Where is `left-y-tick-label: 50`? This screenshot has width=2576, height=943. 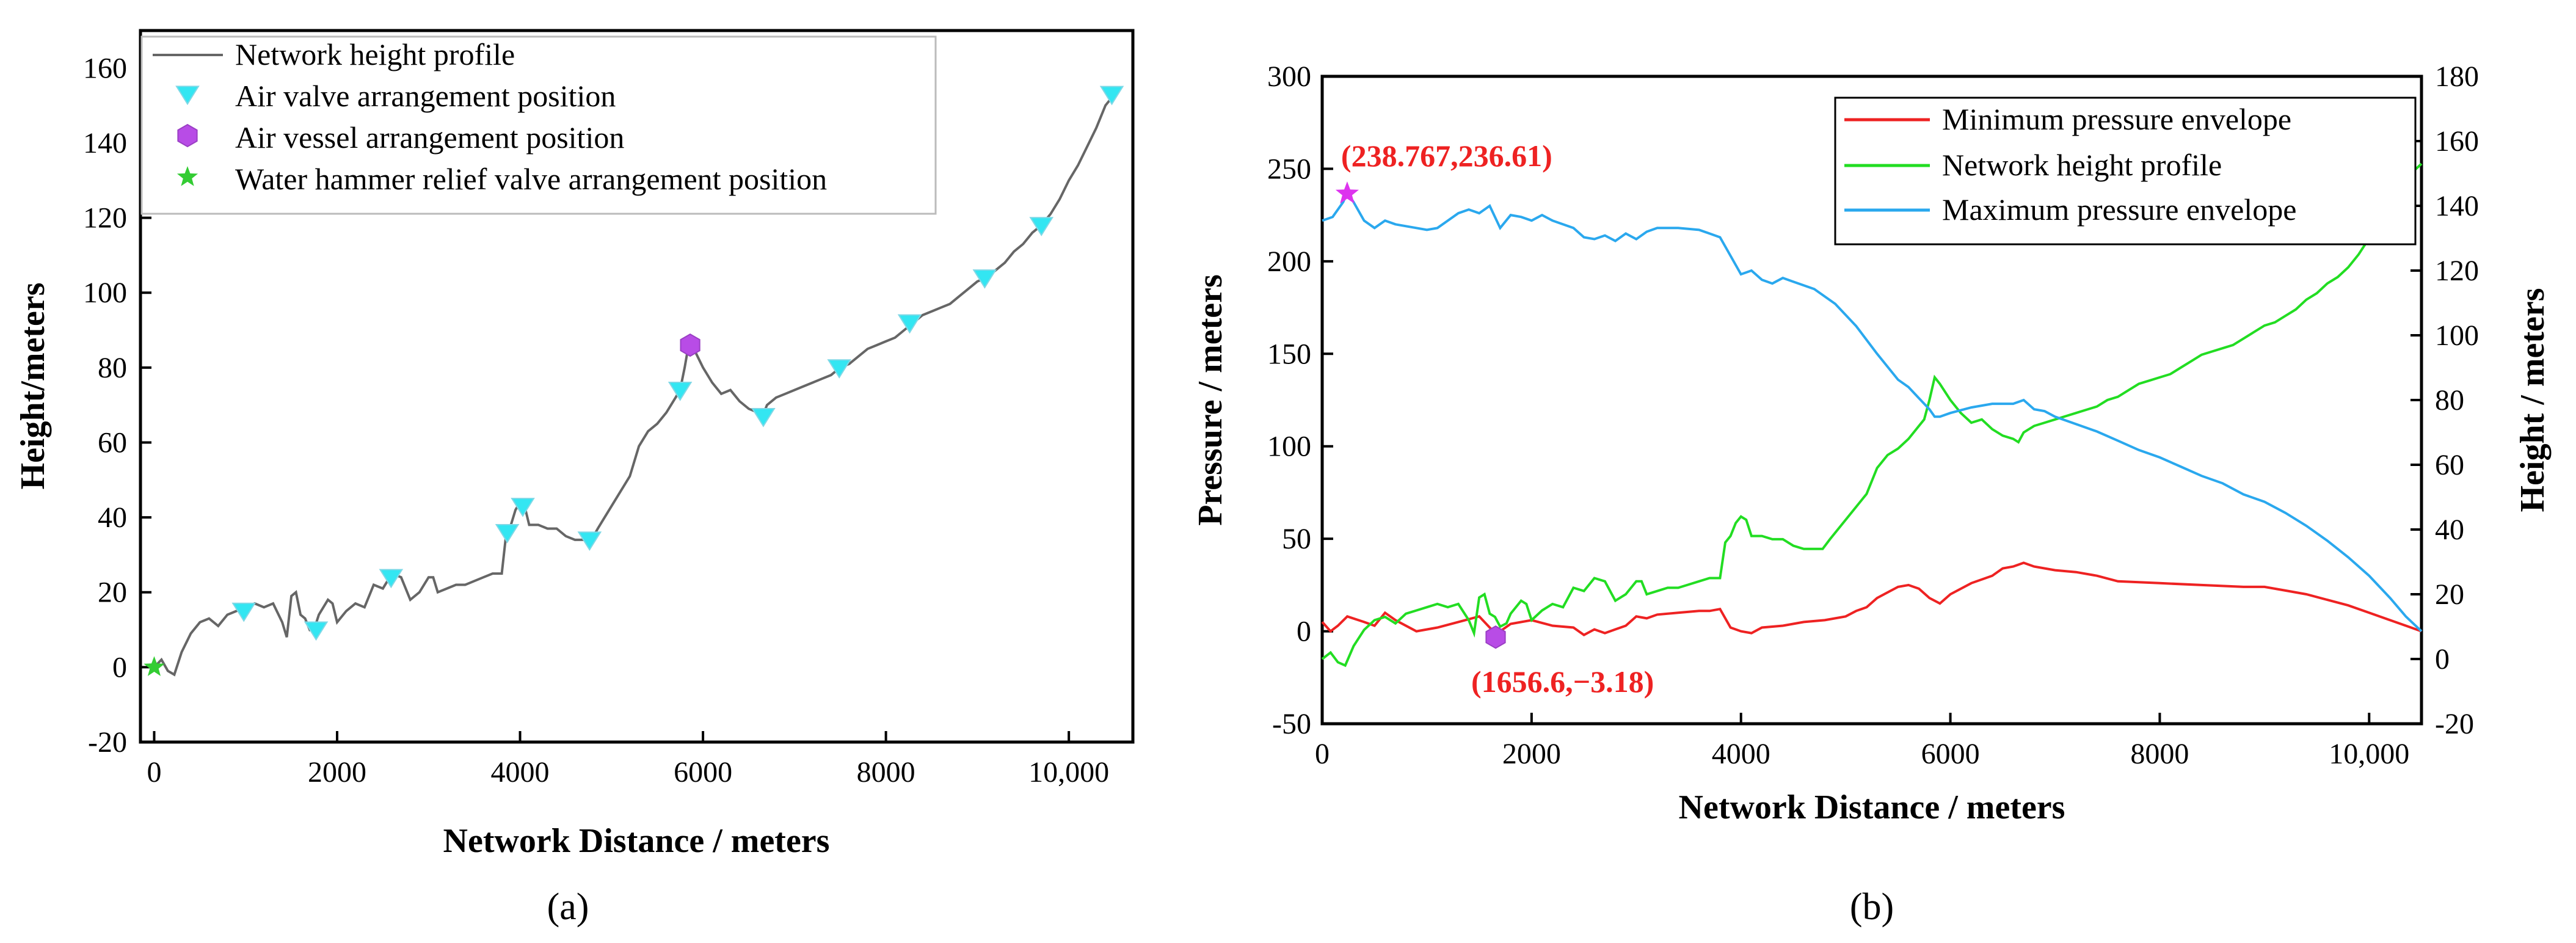
left-y-tick-label: 50 is located at coordinates (1296, 539).